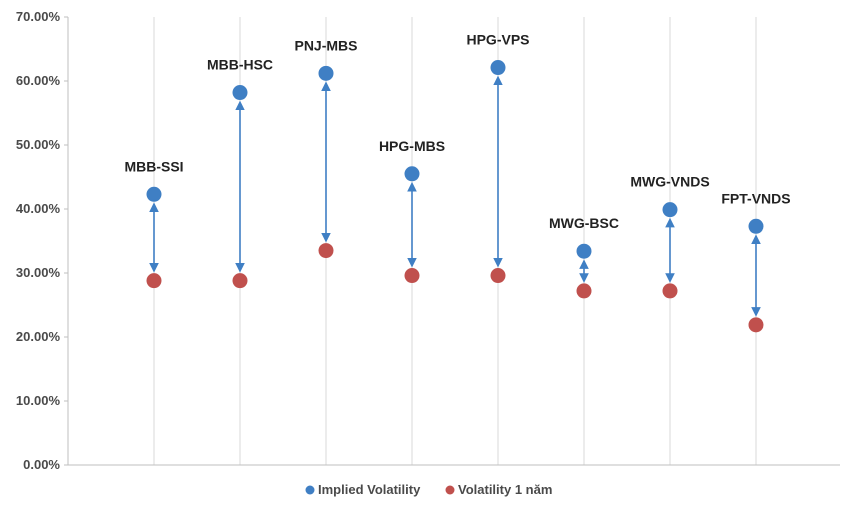 The height and width of the screenshot is (515, 860). Describe the element at coordinates (325, 45) in the screenshot. I see `category-label: PNJ-MBS` at that location.